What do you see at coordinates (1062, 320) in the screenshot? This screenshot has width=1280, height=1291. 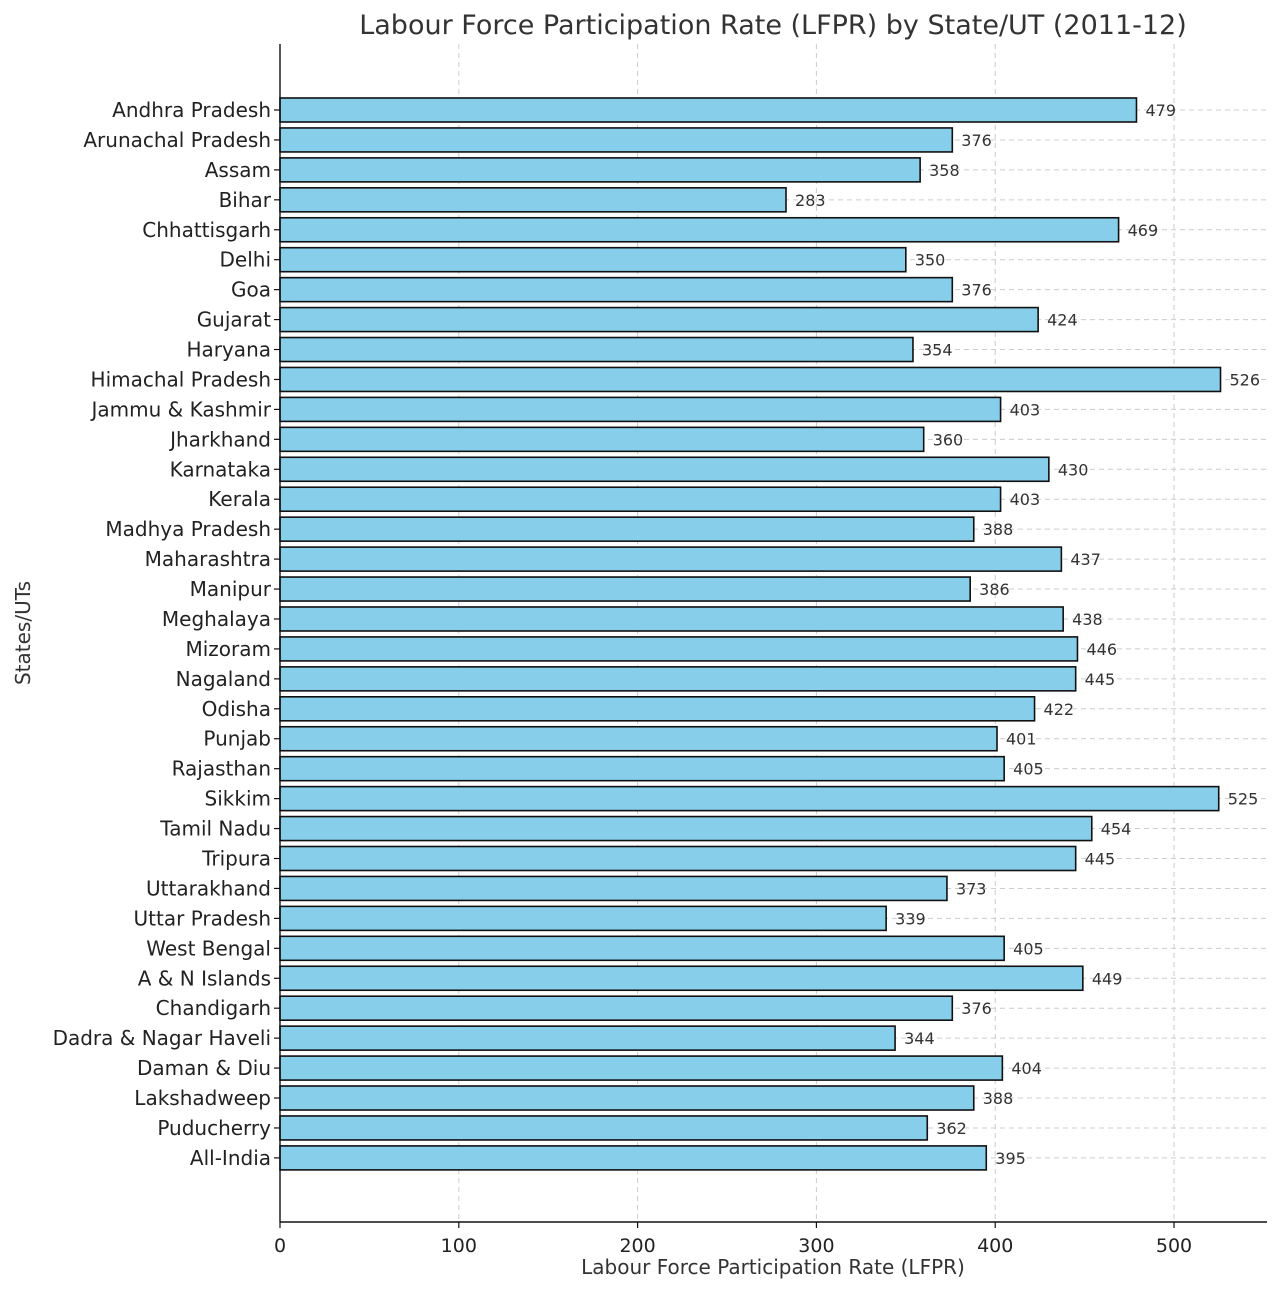 I see `data-label: 424` at bounding box center [1062, 320].